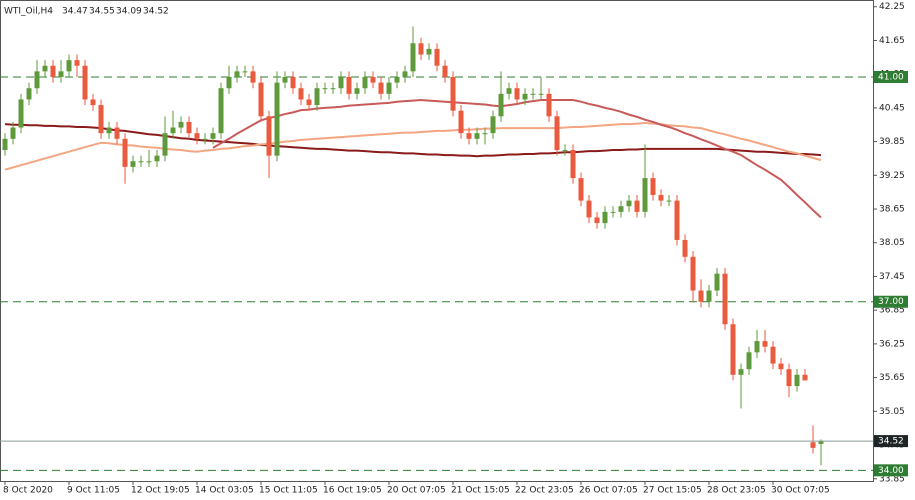 Image resolution: width=915 pixels, height=500 pixels. I want to click on last-price-label: 34.52, so click(891, 442).